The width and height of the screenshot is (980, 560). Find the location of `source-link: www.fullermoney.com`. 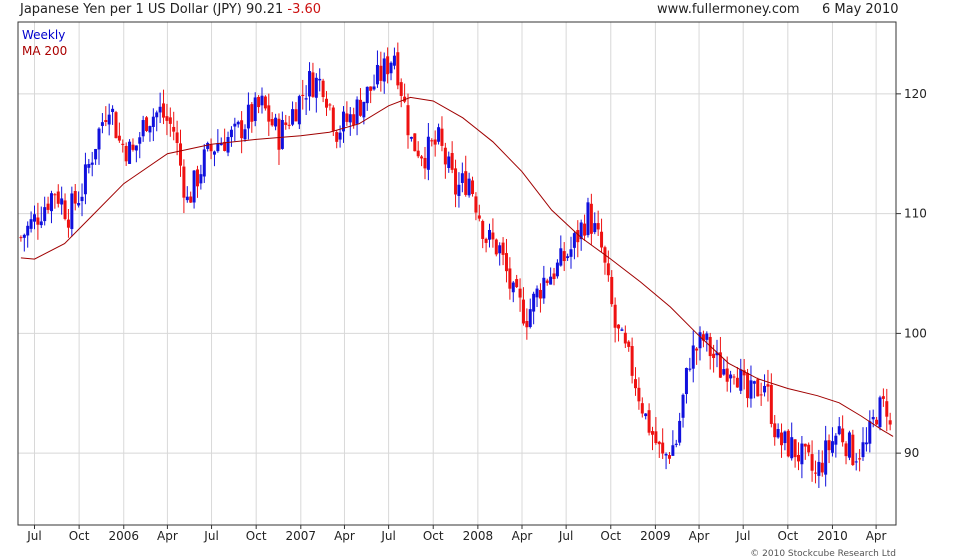

source-link: www.fullermoney.com is located at coordinates (728, 9).